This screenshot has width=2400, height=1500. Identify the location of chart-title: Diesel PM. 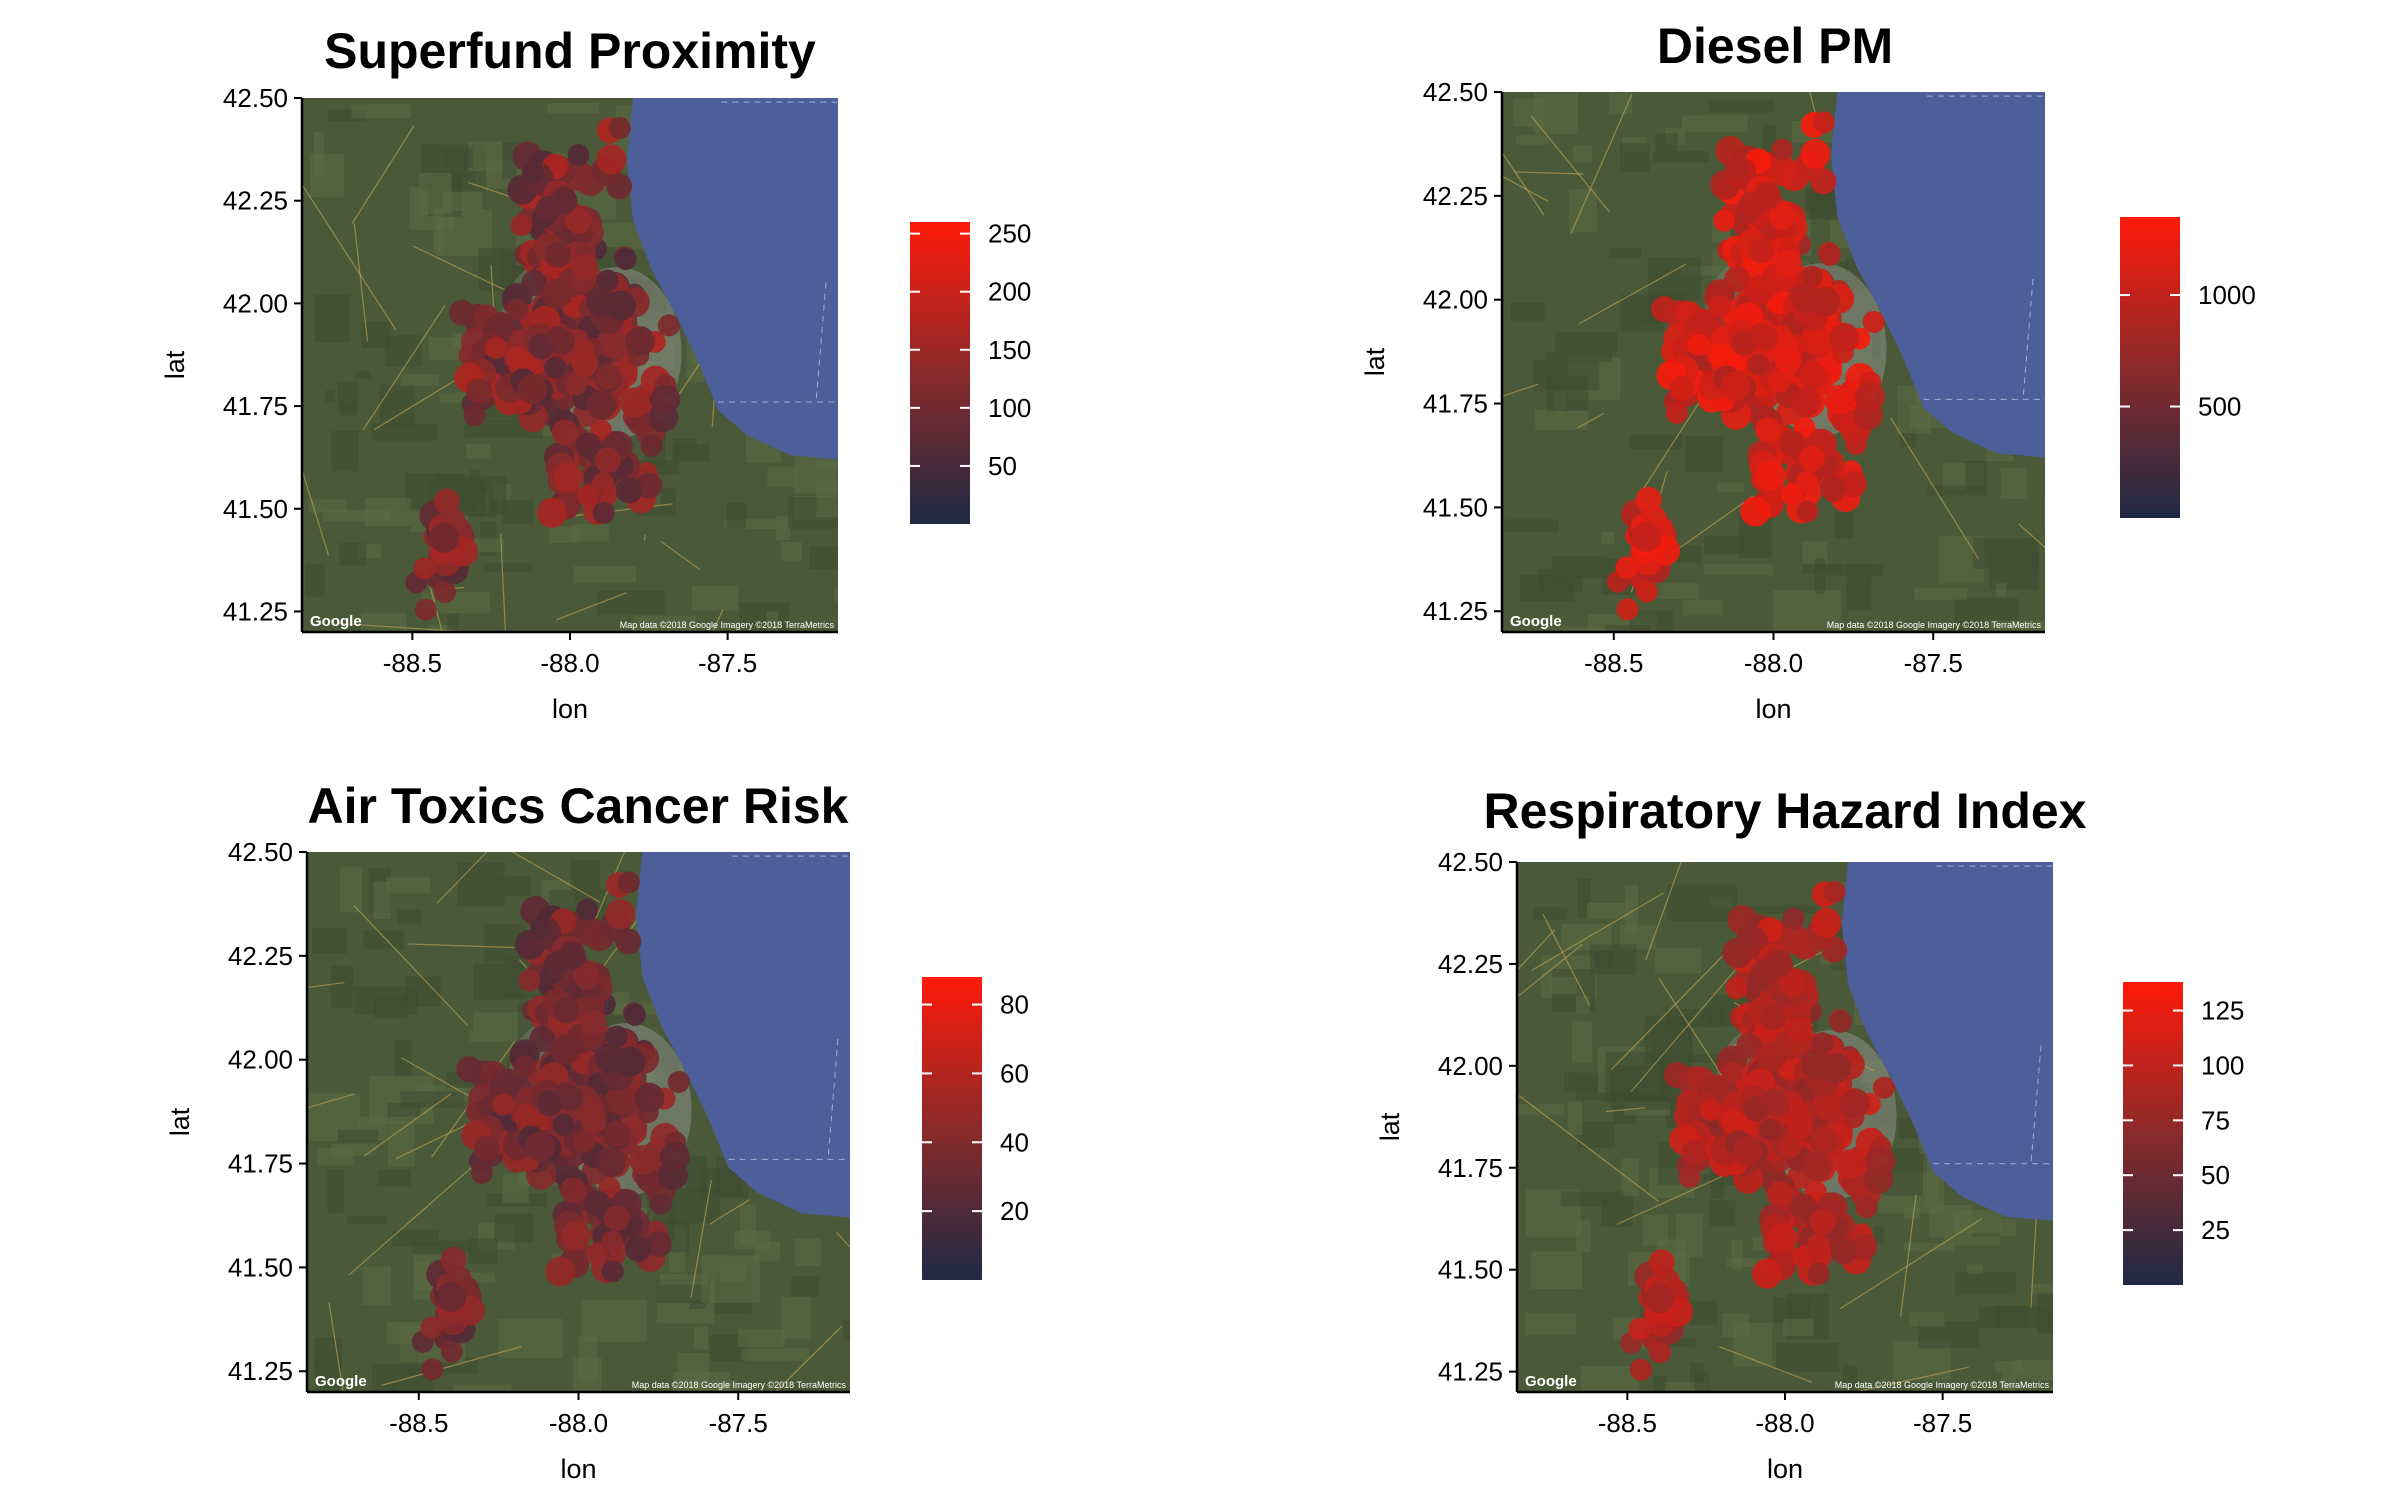
(1775, 46).